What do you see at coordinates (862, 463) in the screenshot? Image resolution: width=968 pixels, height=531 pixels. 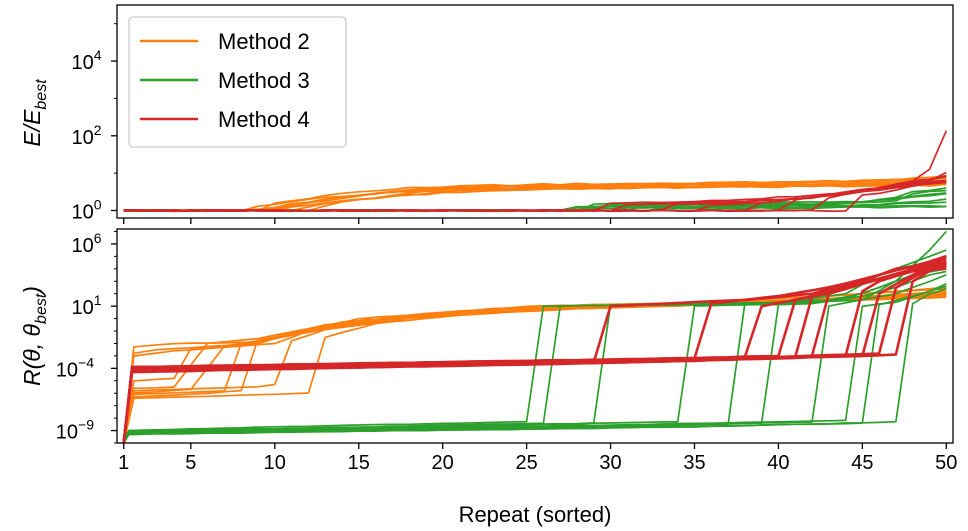 I see `x-tick-label-45: 45` at bounding box center [862, 463].